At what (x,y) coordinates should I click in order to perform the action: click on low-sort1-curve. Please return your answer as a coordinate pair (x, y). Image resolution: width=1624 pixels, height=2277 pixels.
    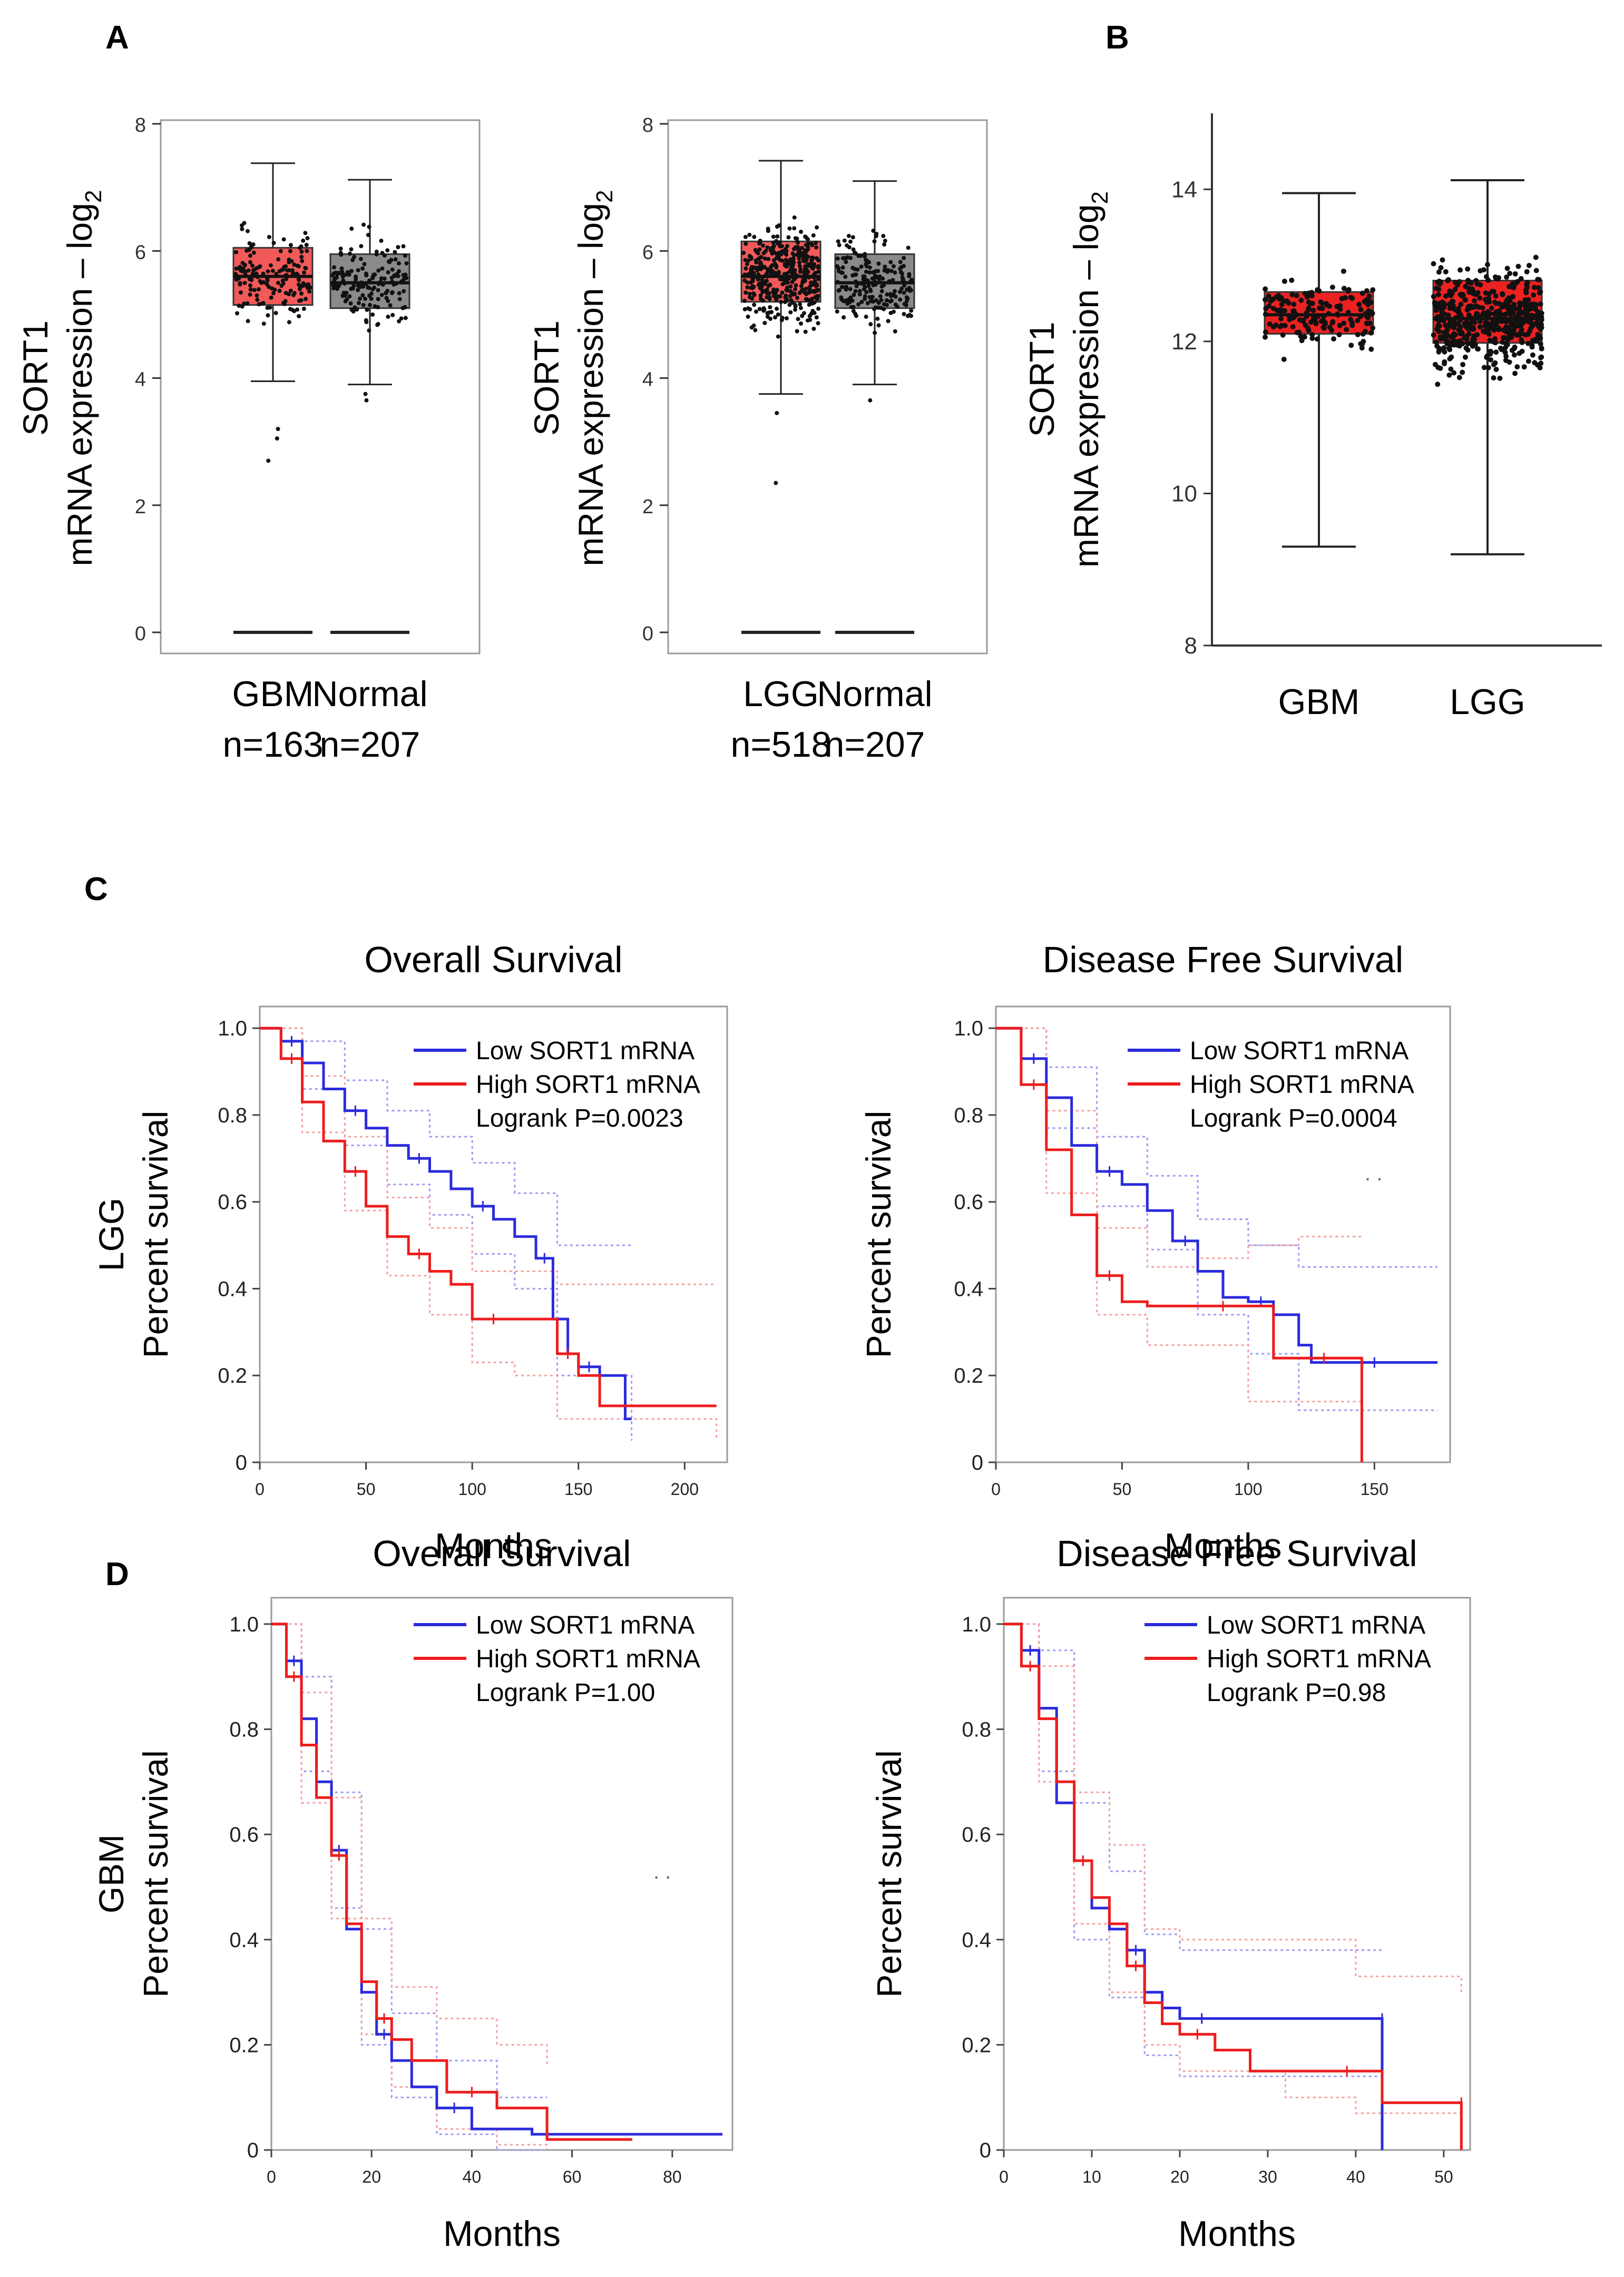
    Looking at the image, I should click on (496, 1879).